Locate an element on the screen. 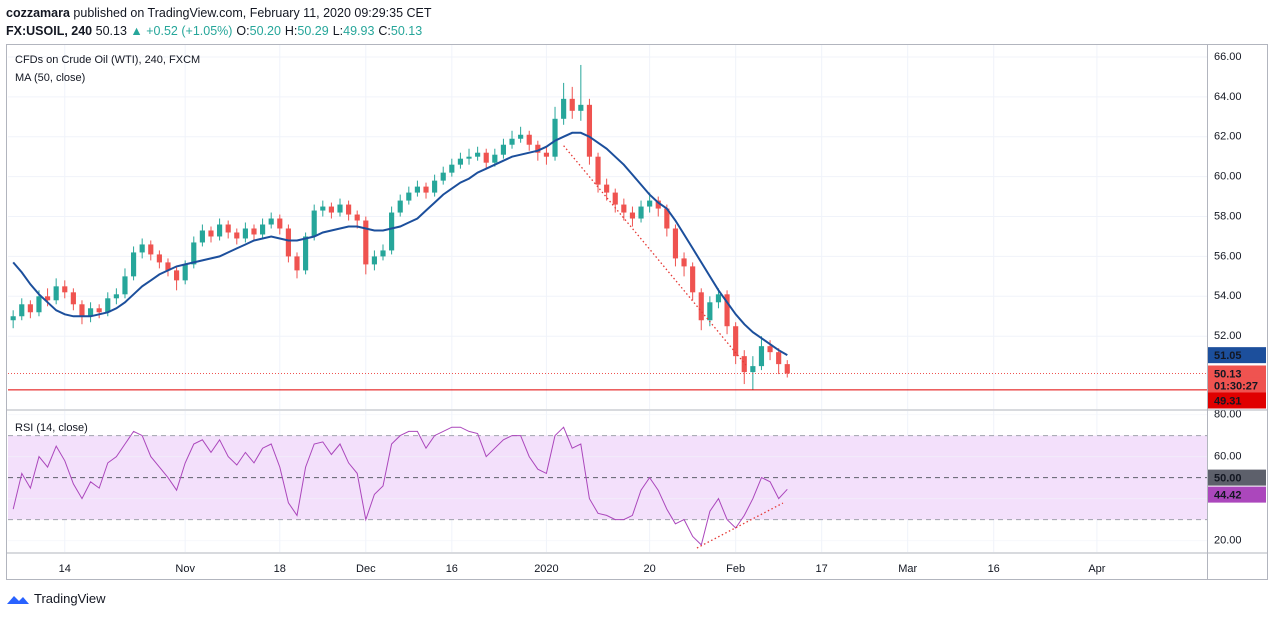  y-tick-label: 64.00 is located at coordinates (1228, 97).